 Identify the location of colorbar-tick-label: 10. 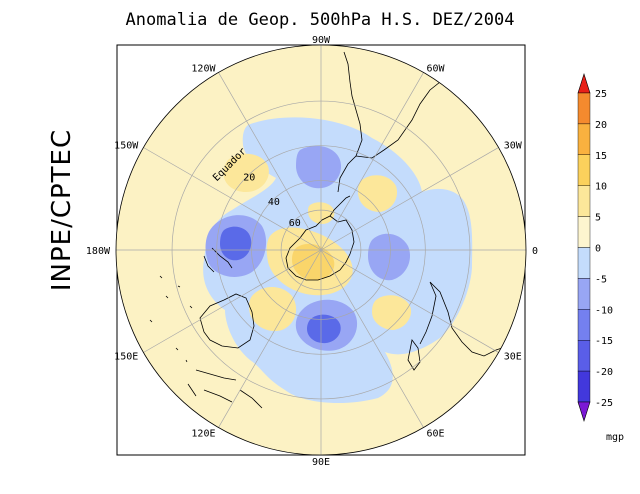
(601, 187).